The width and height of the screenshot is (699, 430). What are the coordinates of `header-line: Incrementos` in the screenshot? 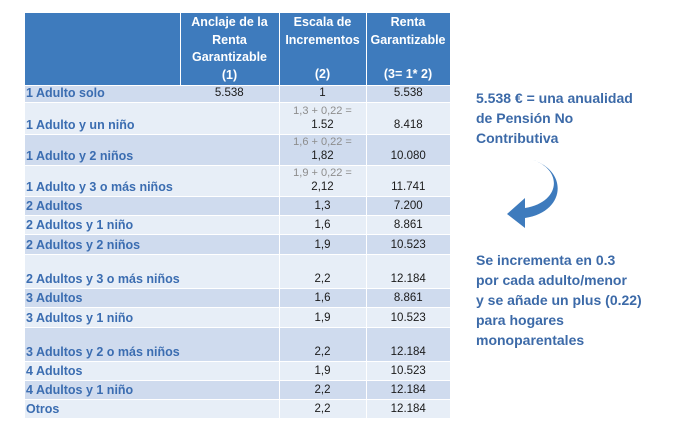 It's located at (322, 39).